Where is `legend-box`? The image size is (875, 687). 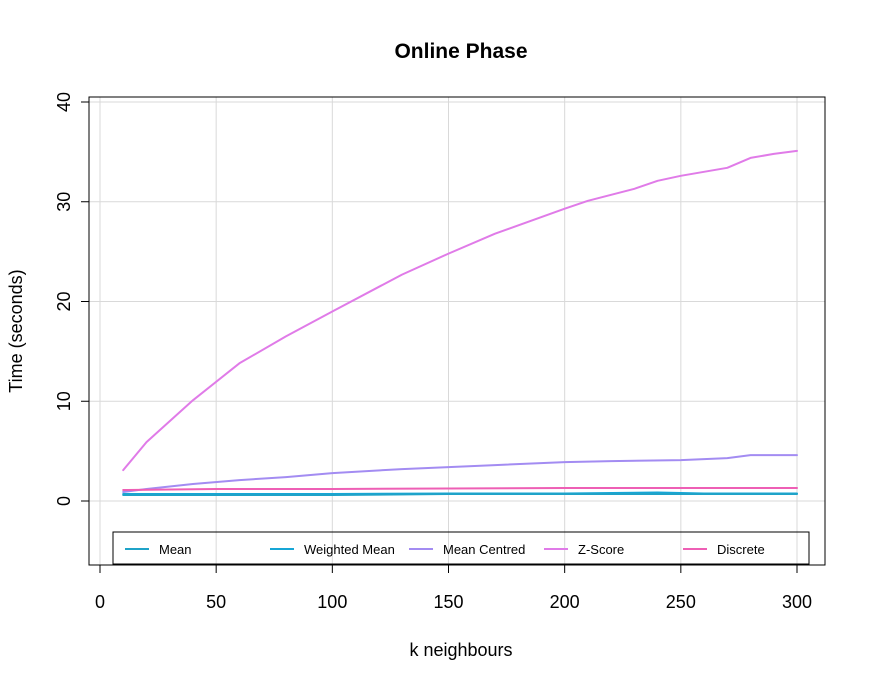 legend-box is located at coordinates (461, 548).